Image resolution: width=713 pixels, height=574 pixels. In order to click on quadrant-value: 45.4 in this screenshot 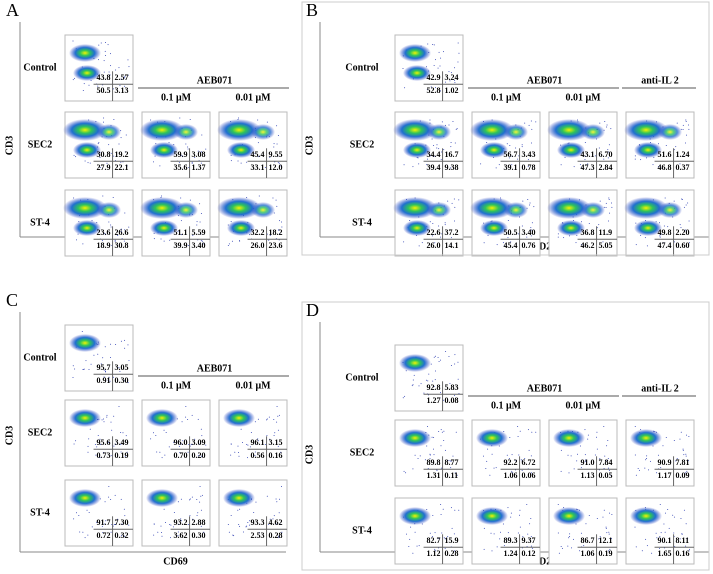, I will do `click(511, 245)`.